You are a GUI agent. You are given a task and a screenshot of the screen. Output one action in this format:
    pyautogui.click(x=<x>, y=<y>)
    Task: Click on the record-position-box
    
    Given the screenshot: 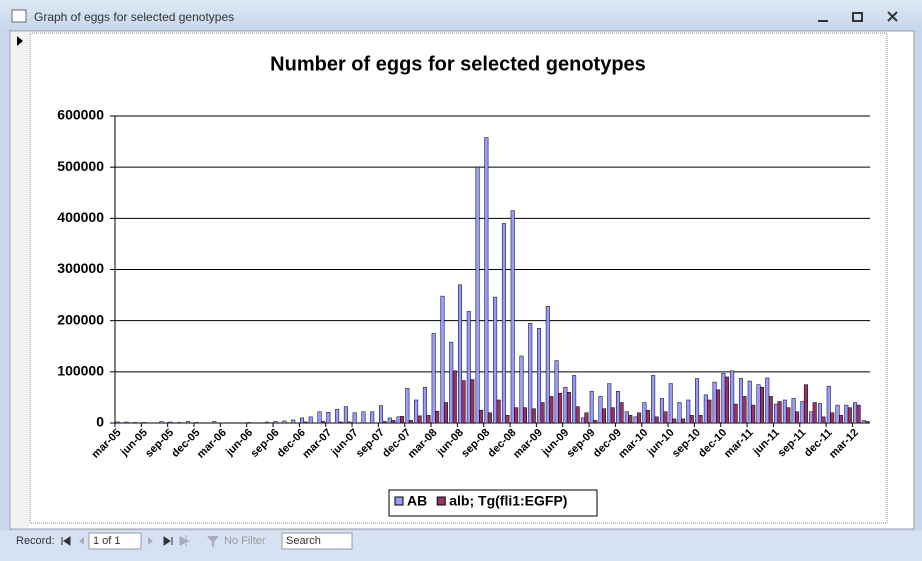 What is the action you would take?
    pyautogui.click(x=115, y=541)
    